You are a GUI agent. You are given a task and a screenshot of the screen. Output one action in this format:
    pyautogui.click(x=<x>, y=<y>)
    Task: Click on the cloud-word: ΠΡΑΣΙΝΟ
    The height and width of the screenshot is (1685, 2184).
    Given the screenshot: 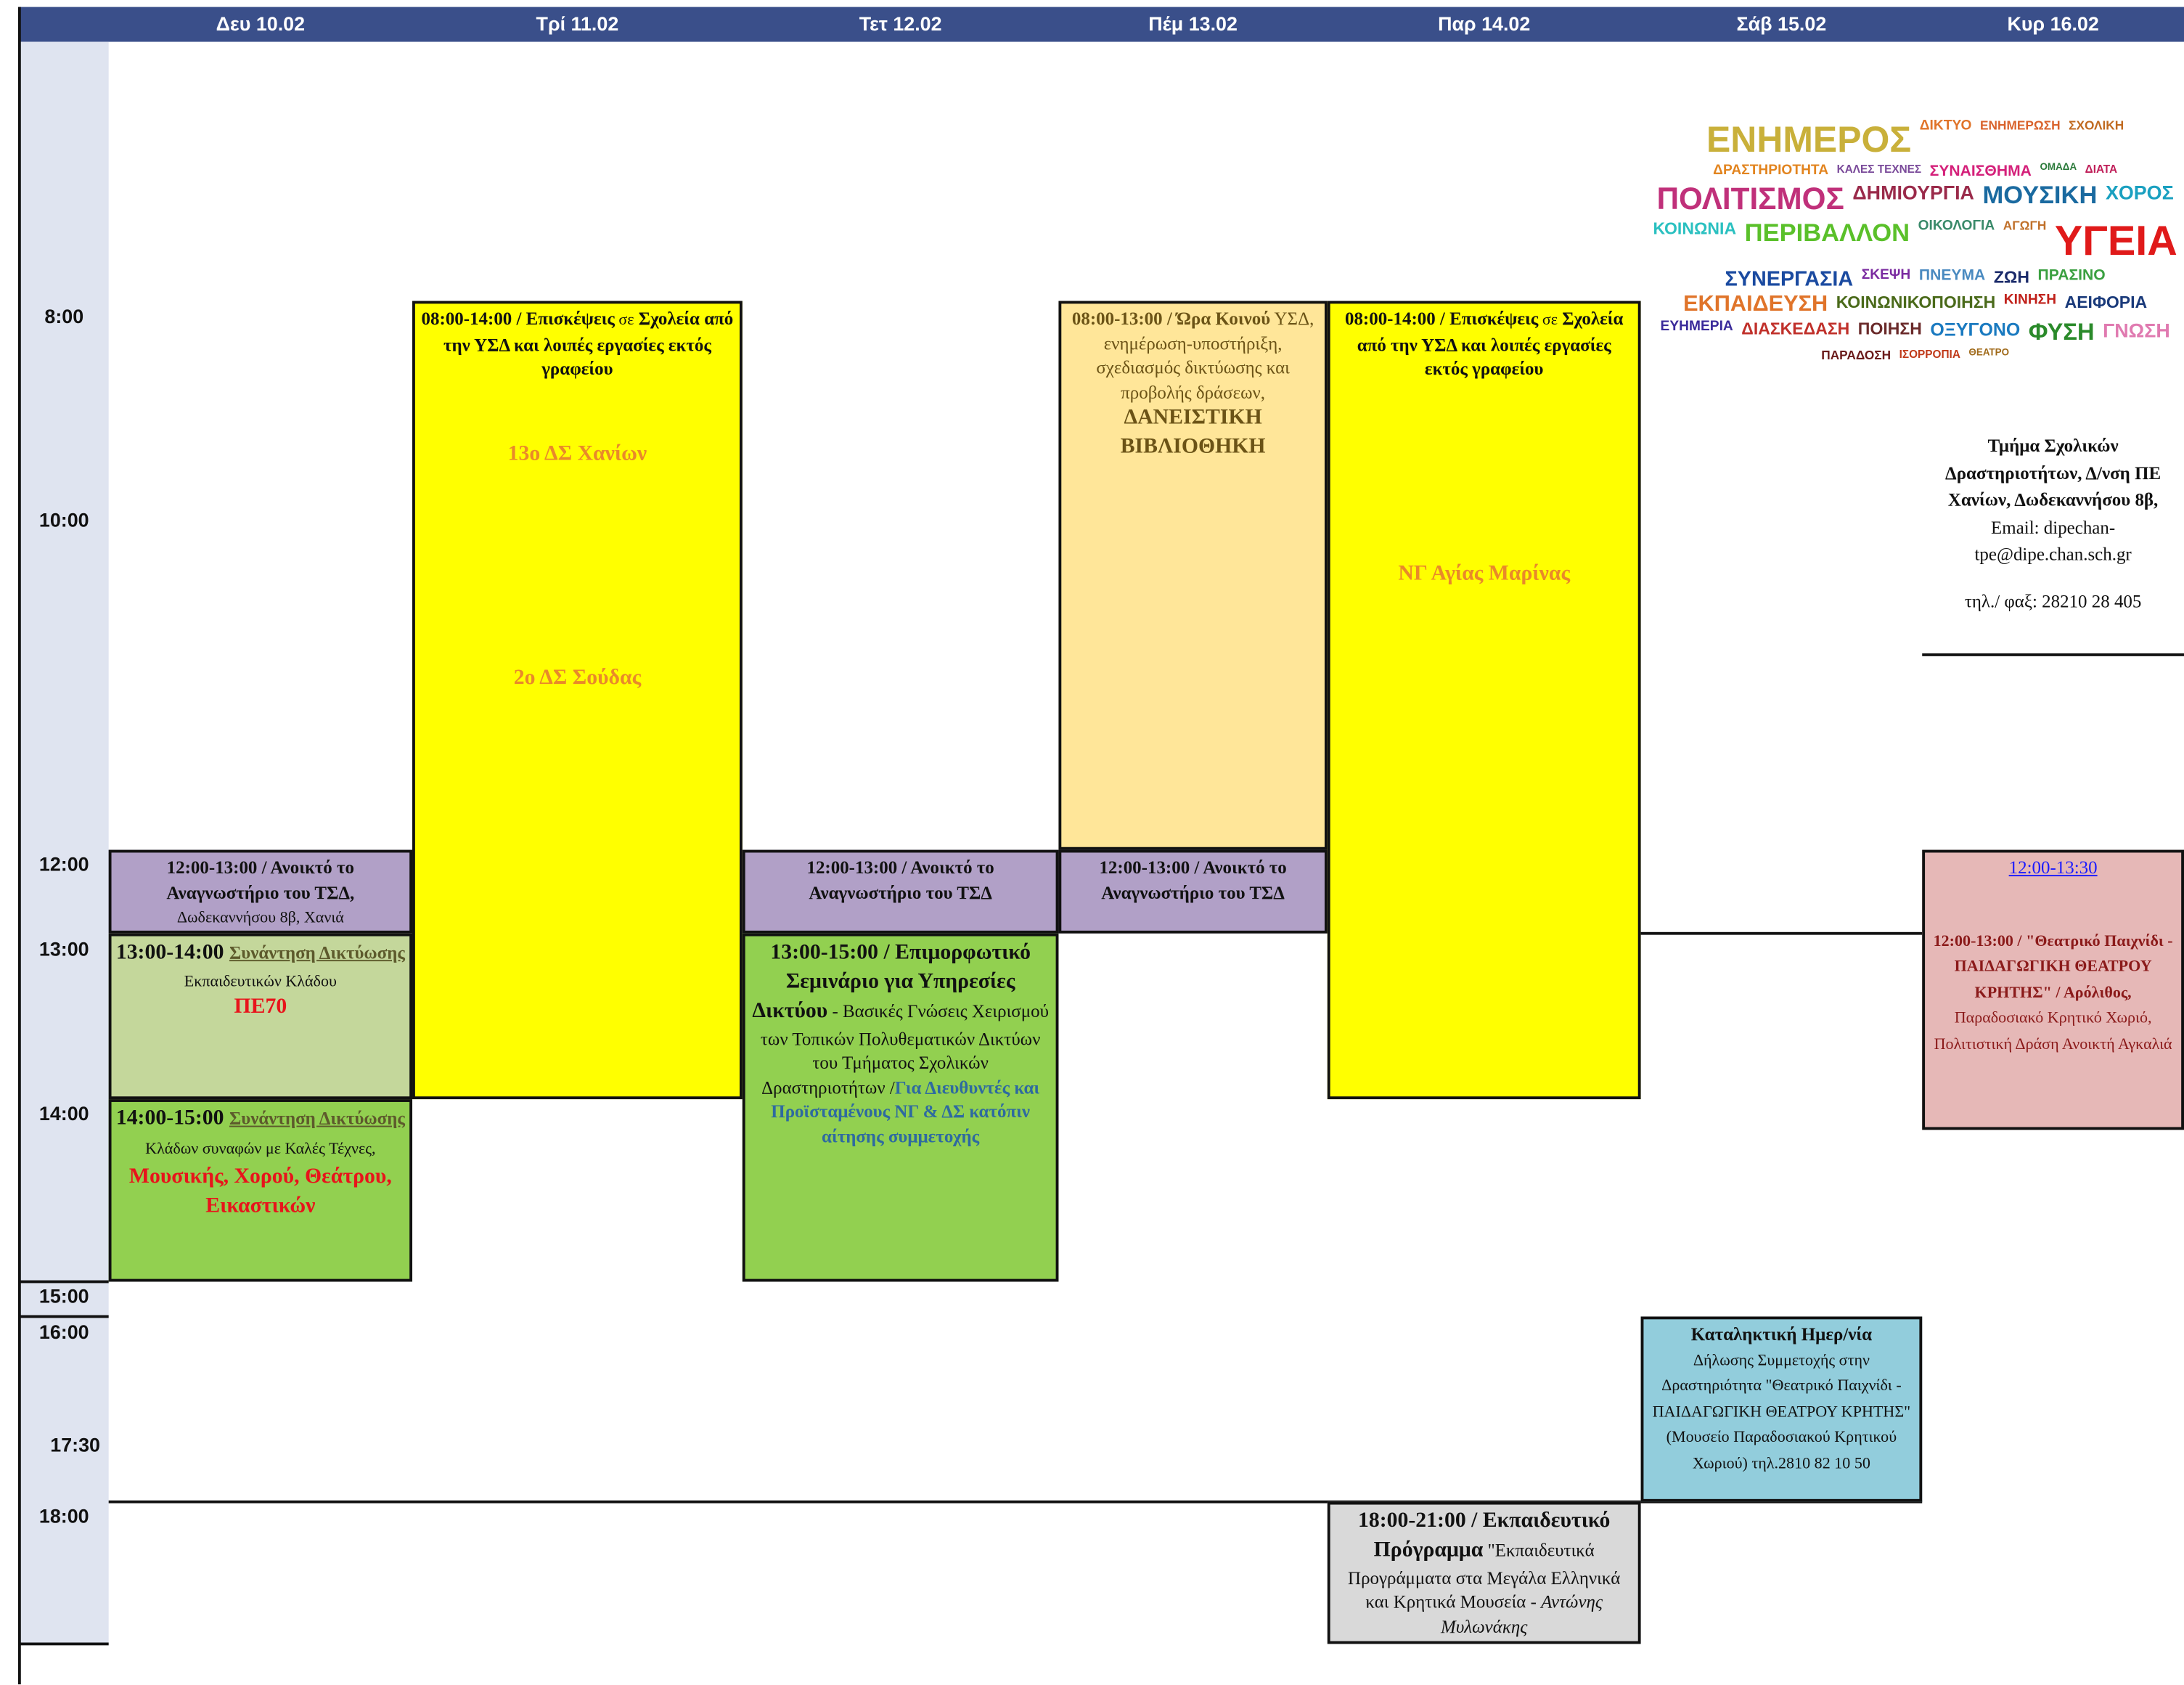 What is the action you would take?
    pyautogui.click(x=2071, y=276)
    